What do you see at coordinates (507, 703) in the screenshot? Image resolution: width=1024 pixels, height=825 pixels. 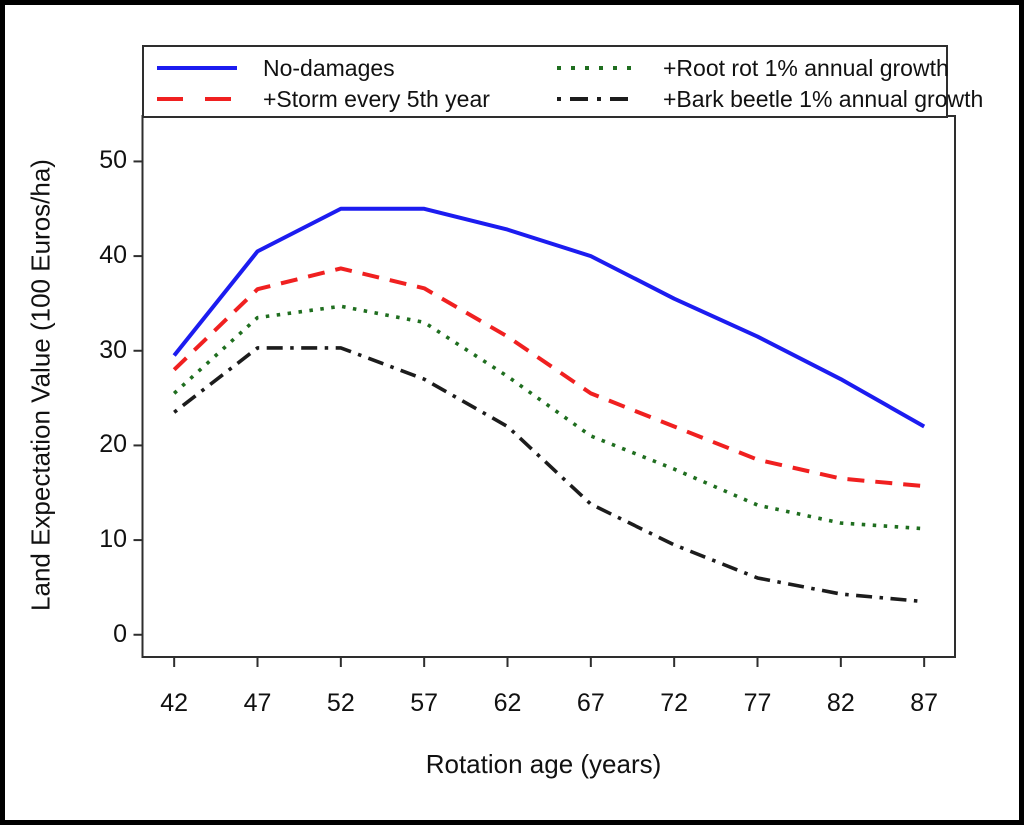 I see `x-tick-label: 62` at bounding box center [507, 703].